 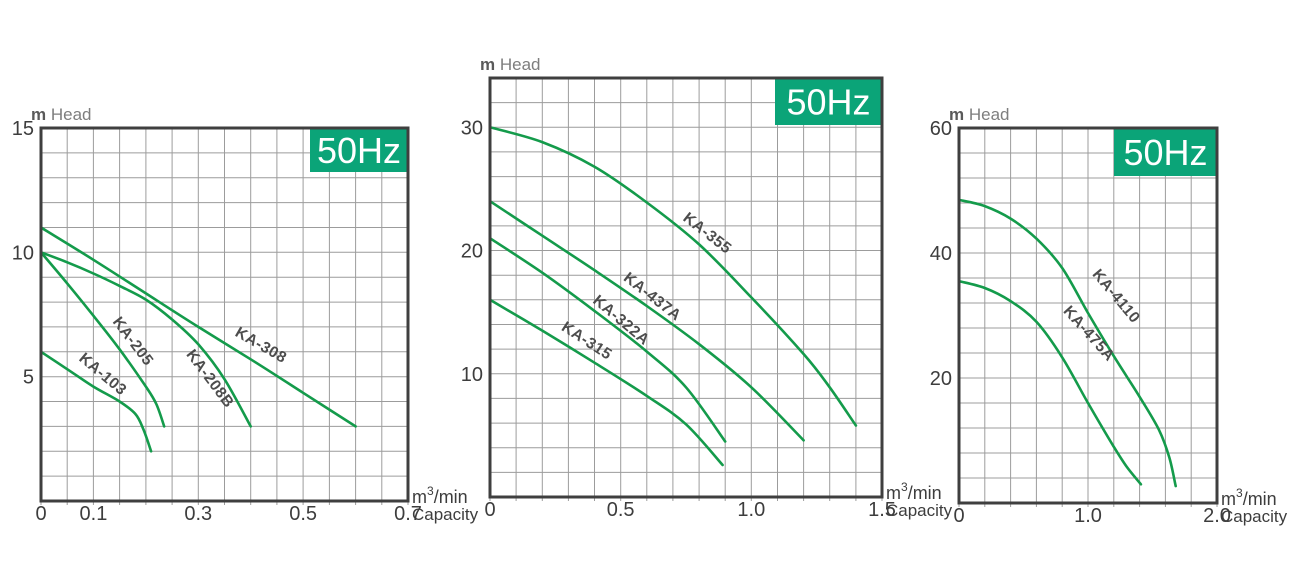 I want to click on x-tick-label-0.3: 0.3, so click(x=198, y=514).